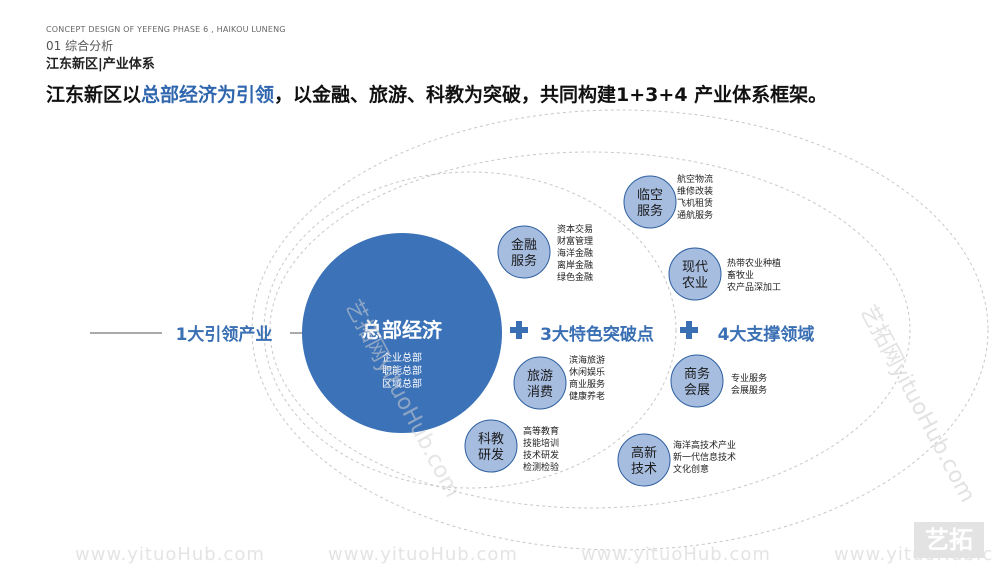 This screenshot has width=993, height=565. I want to click on node-name: 金融服务, so click(524, 253).